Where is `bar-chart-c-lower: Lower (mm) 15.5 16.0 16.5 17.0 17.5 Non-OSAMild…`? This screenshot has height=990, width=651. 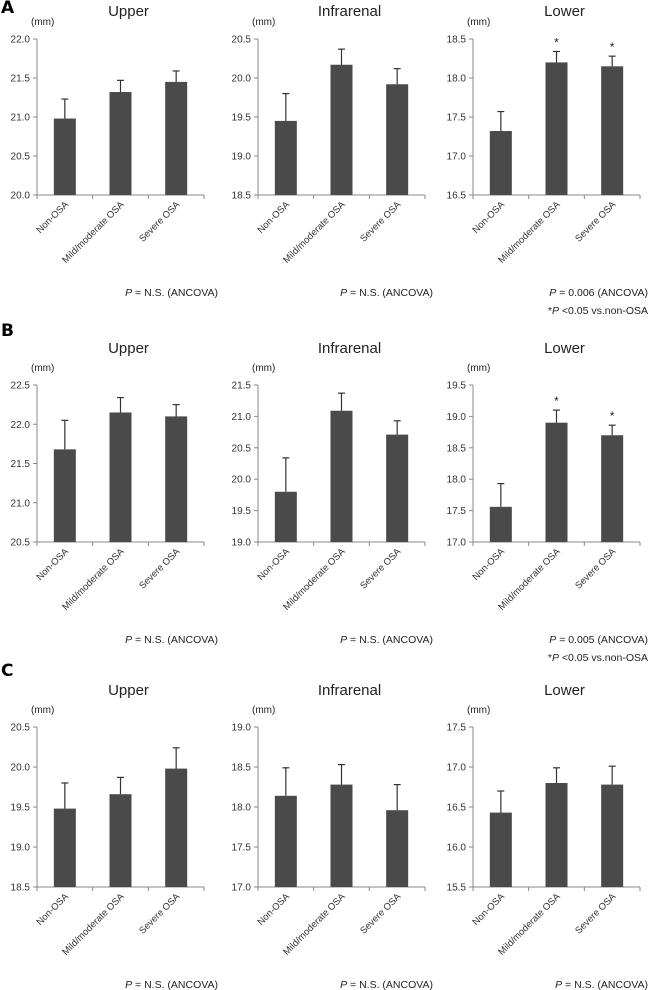 bar-chart-c-lower: Lower (mm) 15.5 16.0 16.5 17.0 17.5 Non-OSAMild… is located at coordinates (547, 836).